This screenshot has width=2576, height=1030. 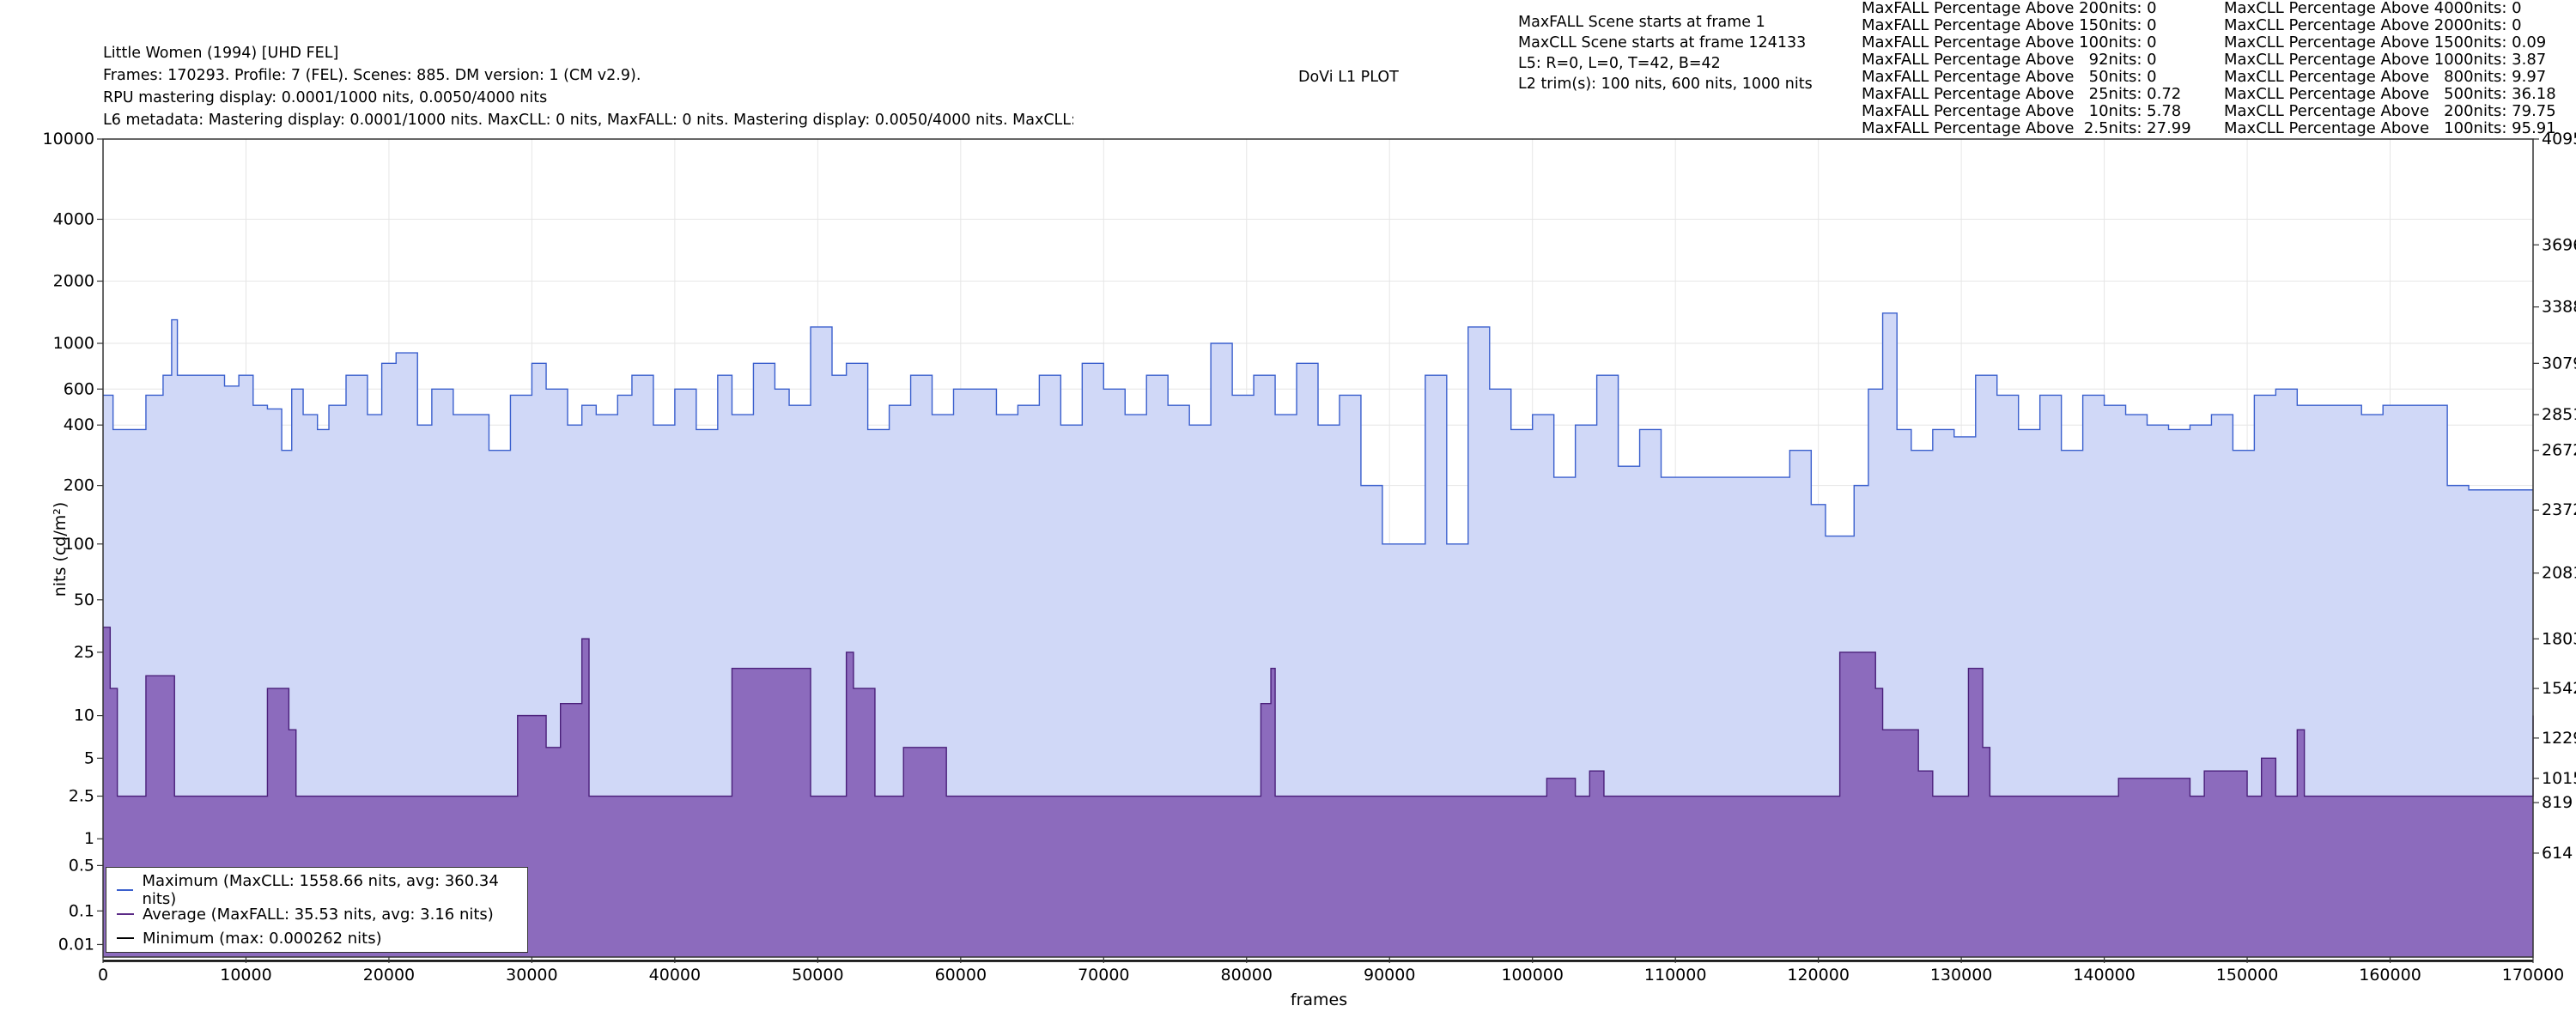 What do you see at coordinates (2373, 25) in the screenshot?
I see `maxcll-stat: MaxCLL Percentage Above 2000nits: 0` at bounding box center [2373, 25].